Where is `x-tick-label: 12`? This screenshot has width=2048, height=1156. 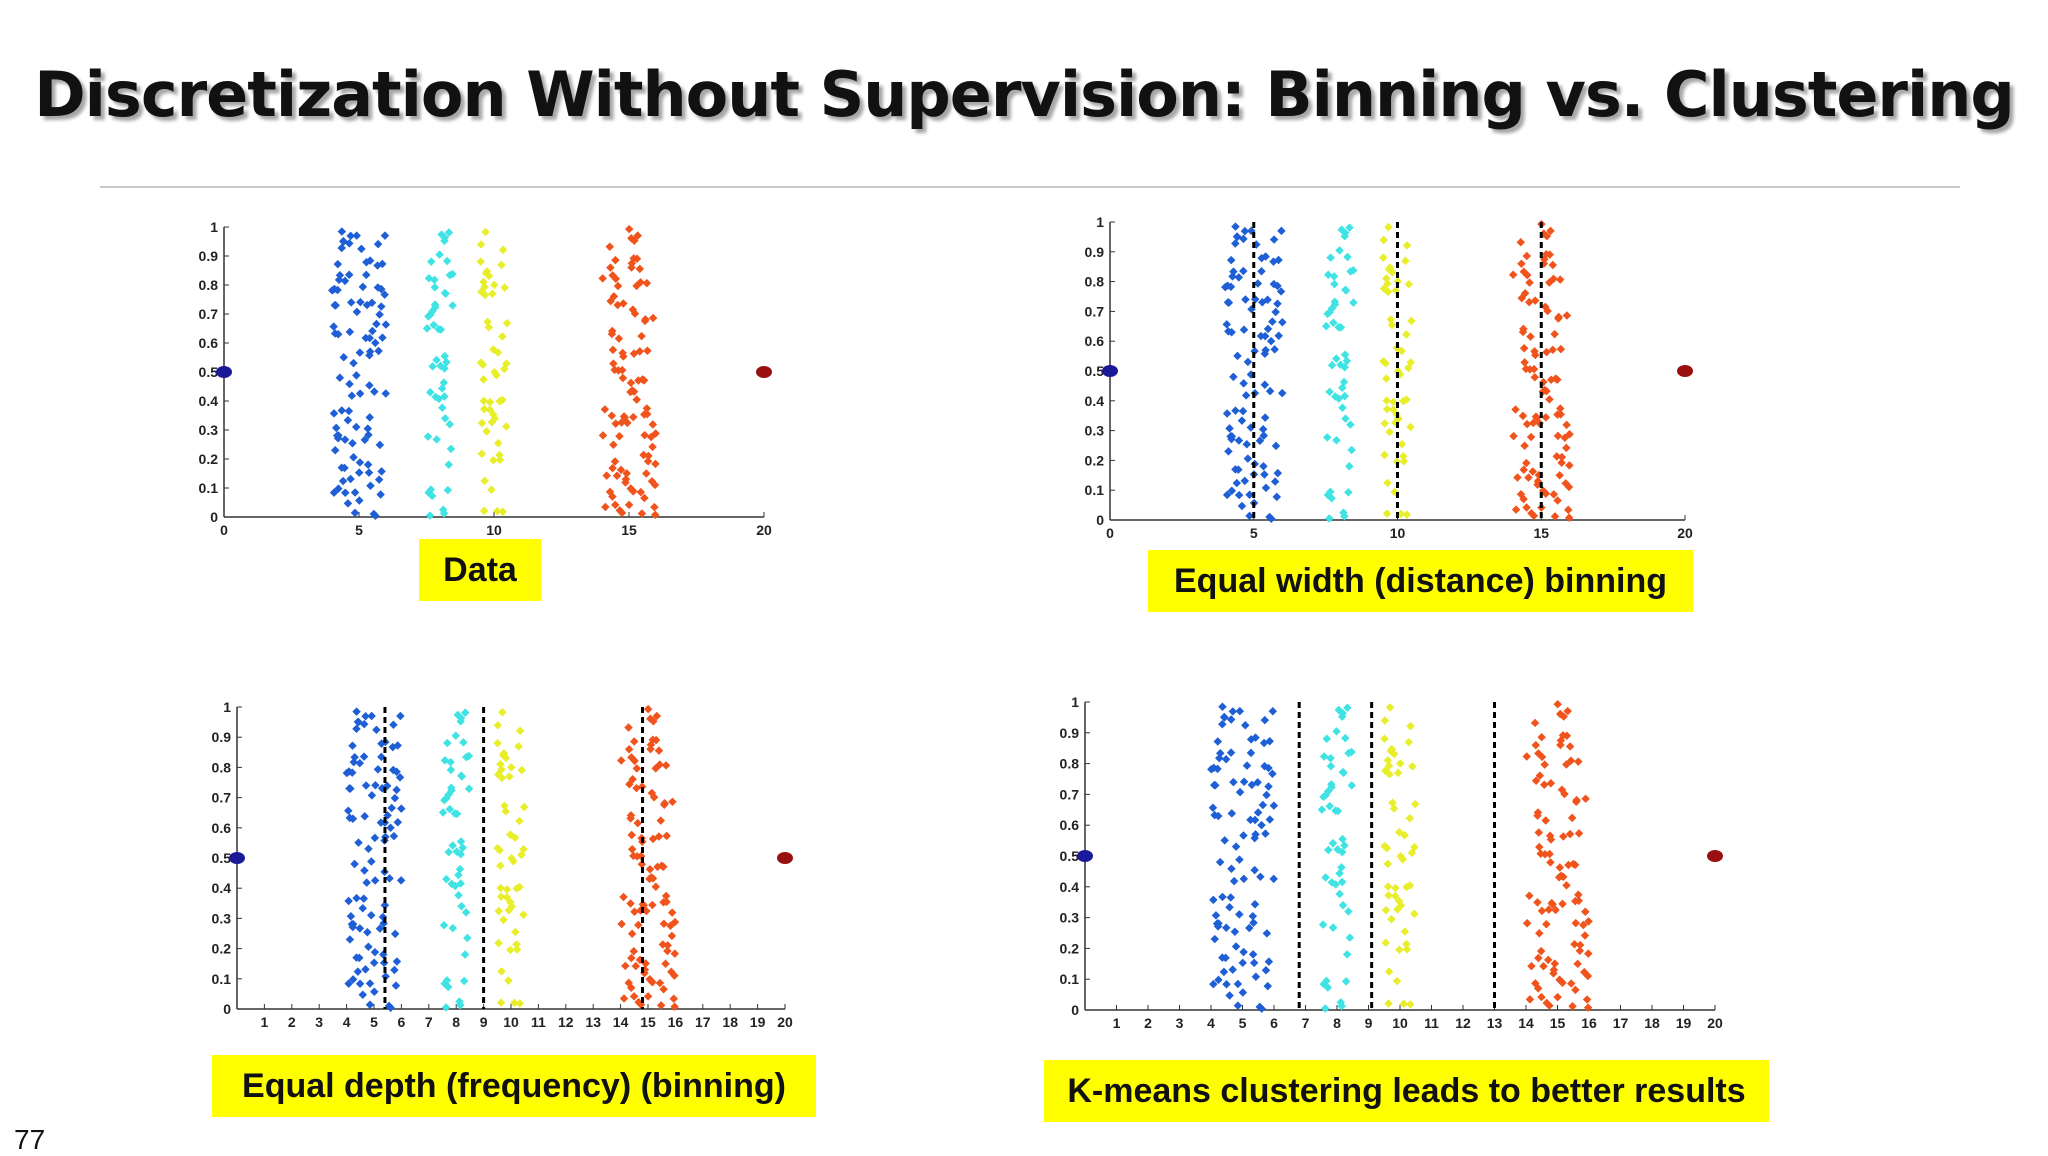 x-tick-label: 12 is located at coordinates (566, 1022).